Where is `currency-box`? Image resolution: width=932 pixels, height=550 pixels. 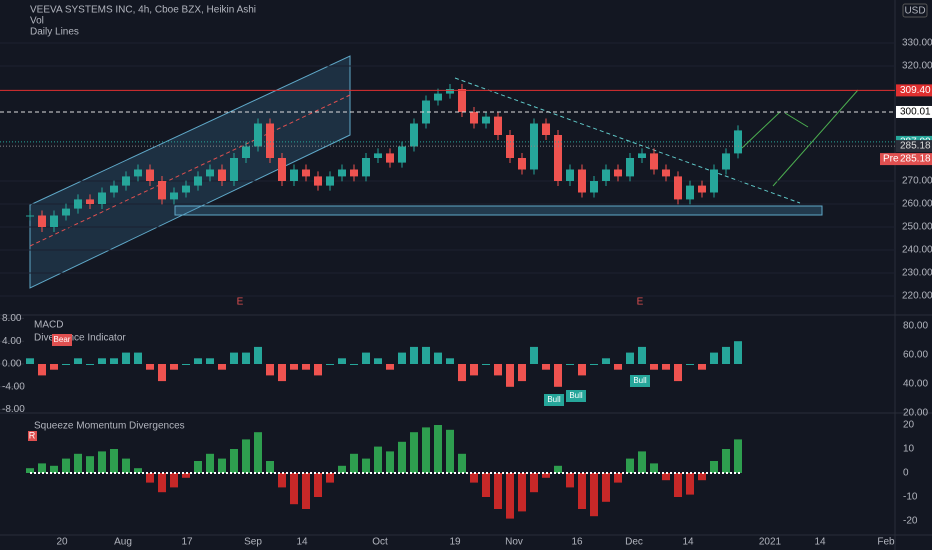
currency-box is located at coordinates (915, 10).